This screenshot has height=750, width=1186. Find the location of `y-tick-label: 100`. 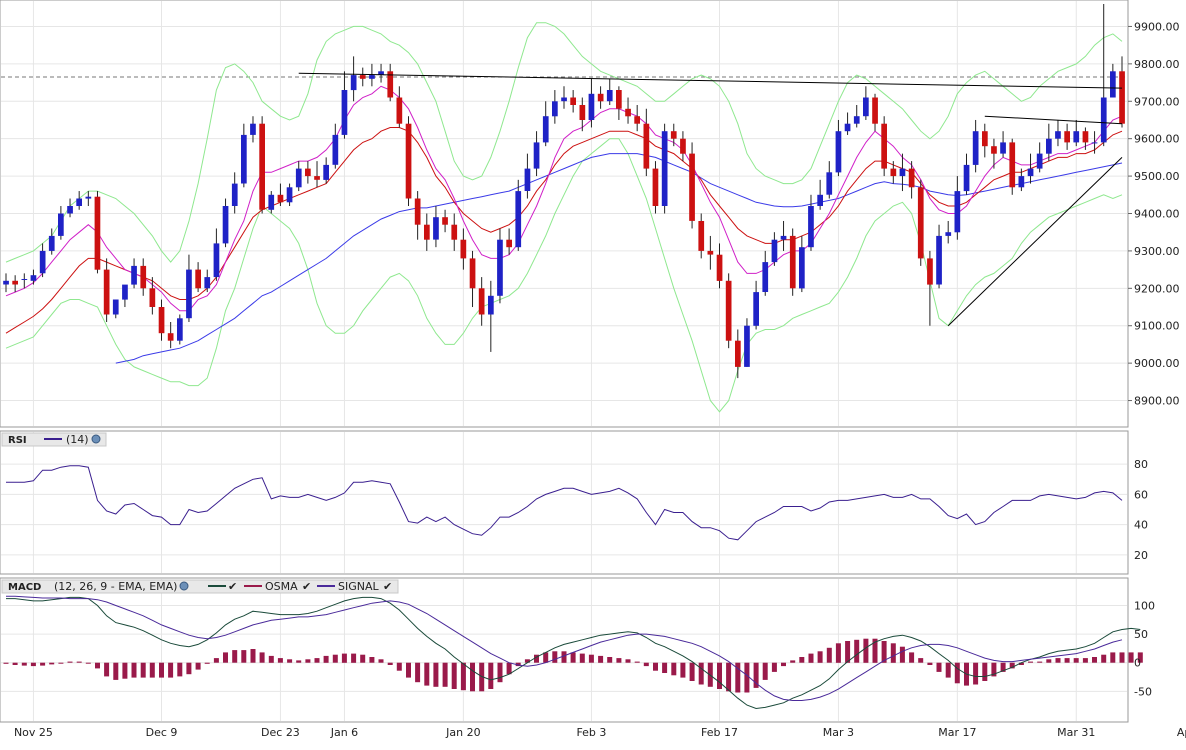

y-tick-label: 100 is located at coordinates (1144, 605).